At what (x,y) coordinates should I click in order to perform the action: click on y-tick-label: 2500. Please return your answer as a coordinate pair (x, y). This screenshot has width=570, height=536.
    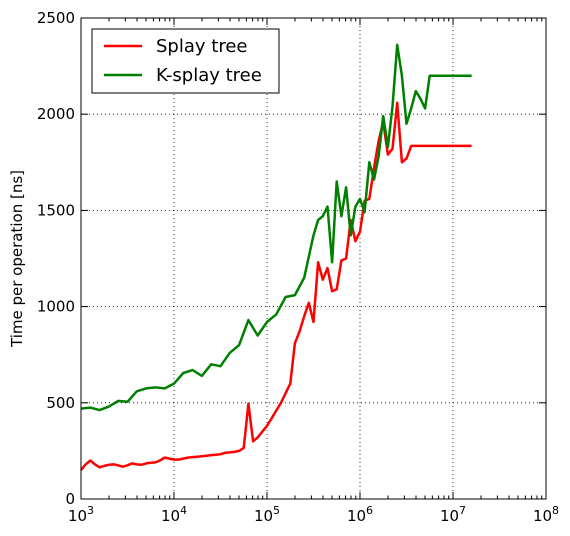
    Looking at the image, I should click on (56, 18).